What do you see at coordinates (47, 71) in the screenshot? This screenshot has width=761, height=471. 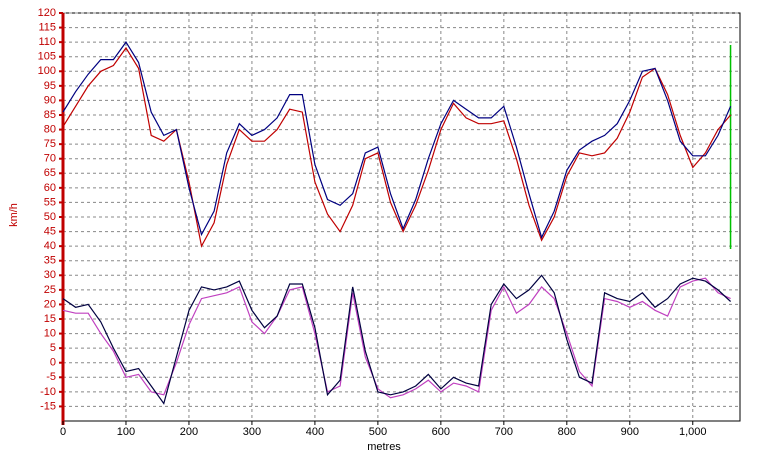 I see `y-tick-label: 100` at bounding box center [47, 71].